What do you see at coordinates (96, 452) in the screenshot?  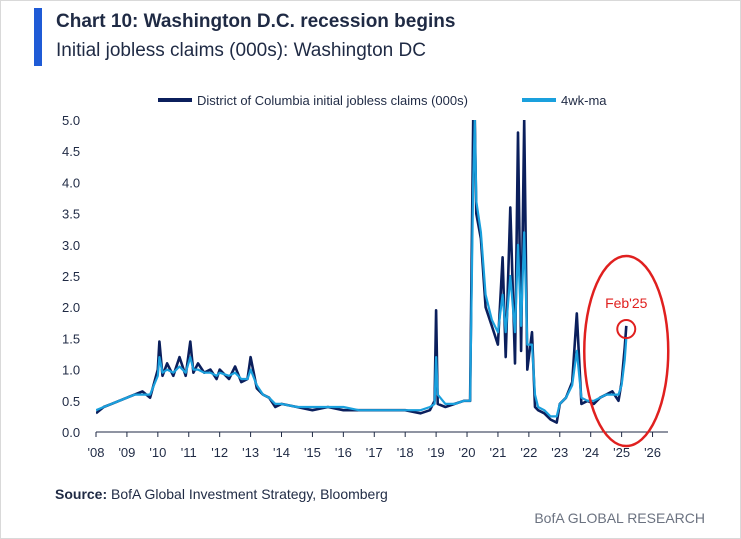 I see `x-tick-label: '08` at bounding box center [96, 452].